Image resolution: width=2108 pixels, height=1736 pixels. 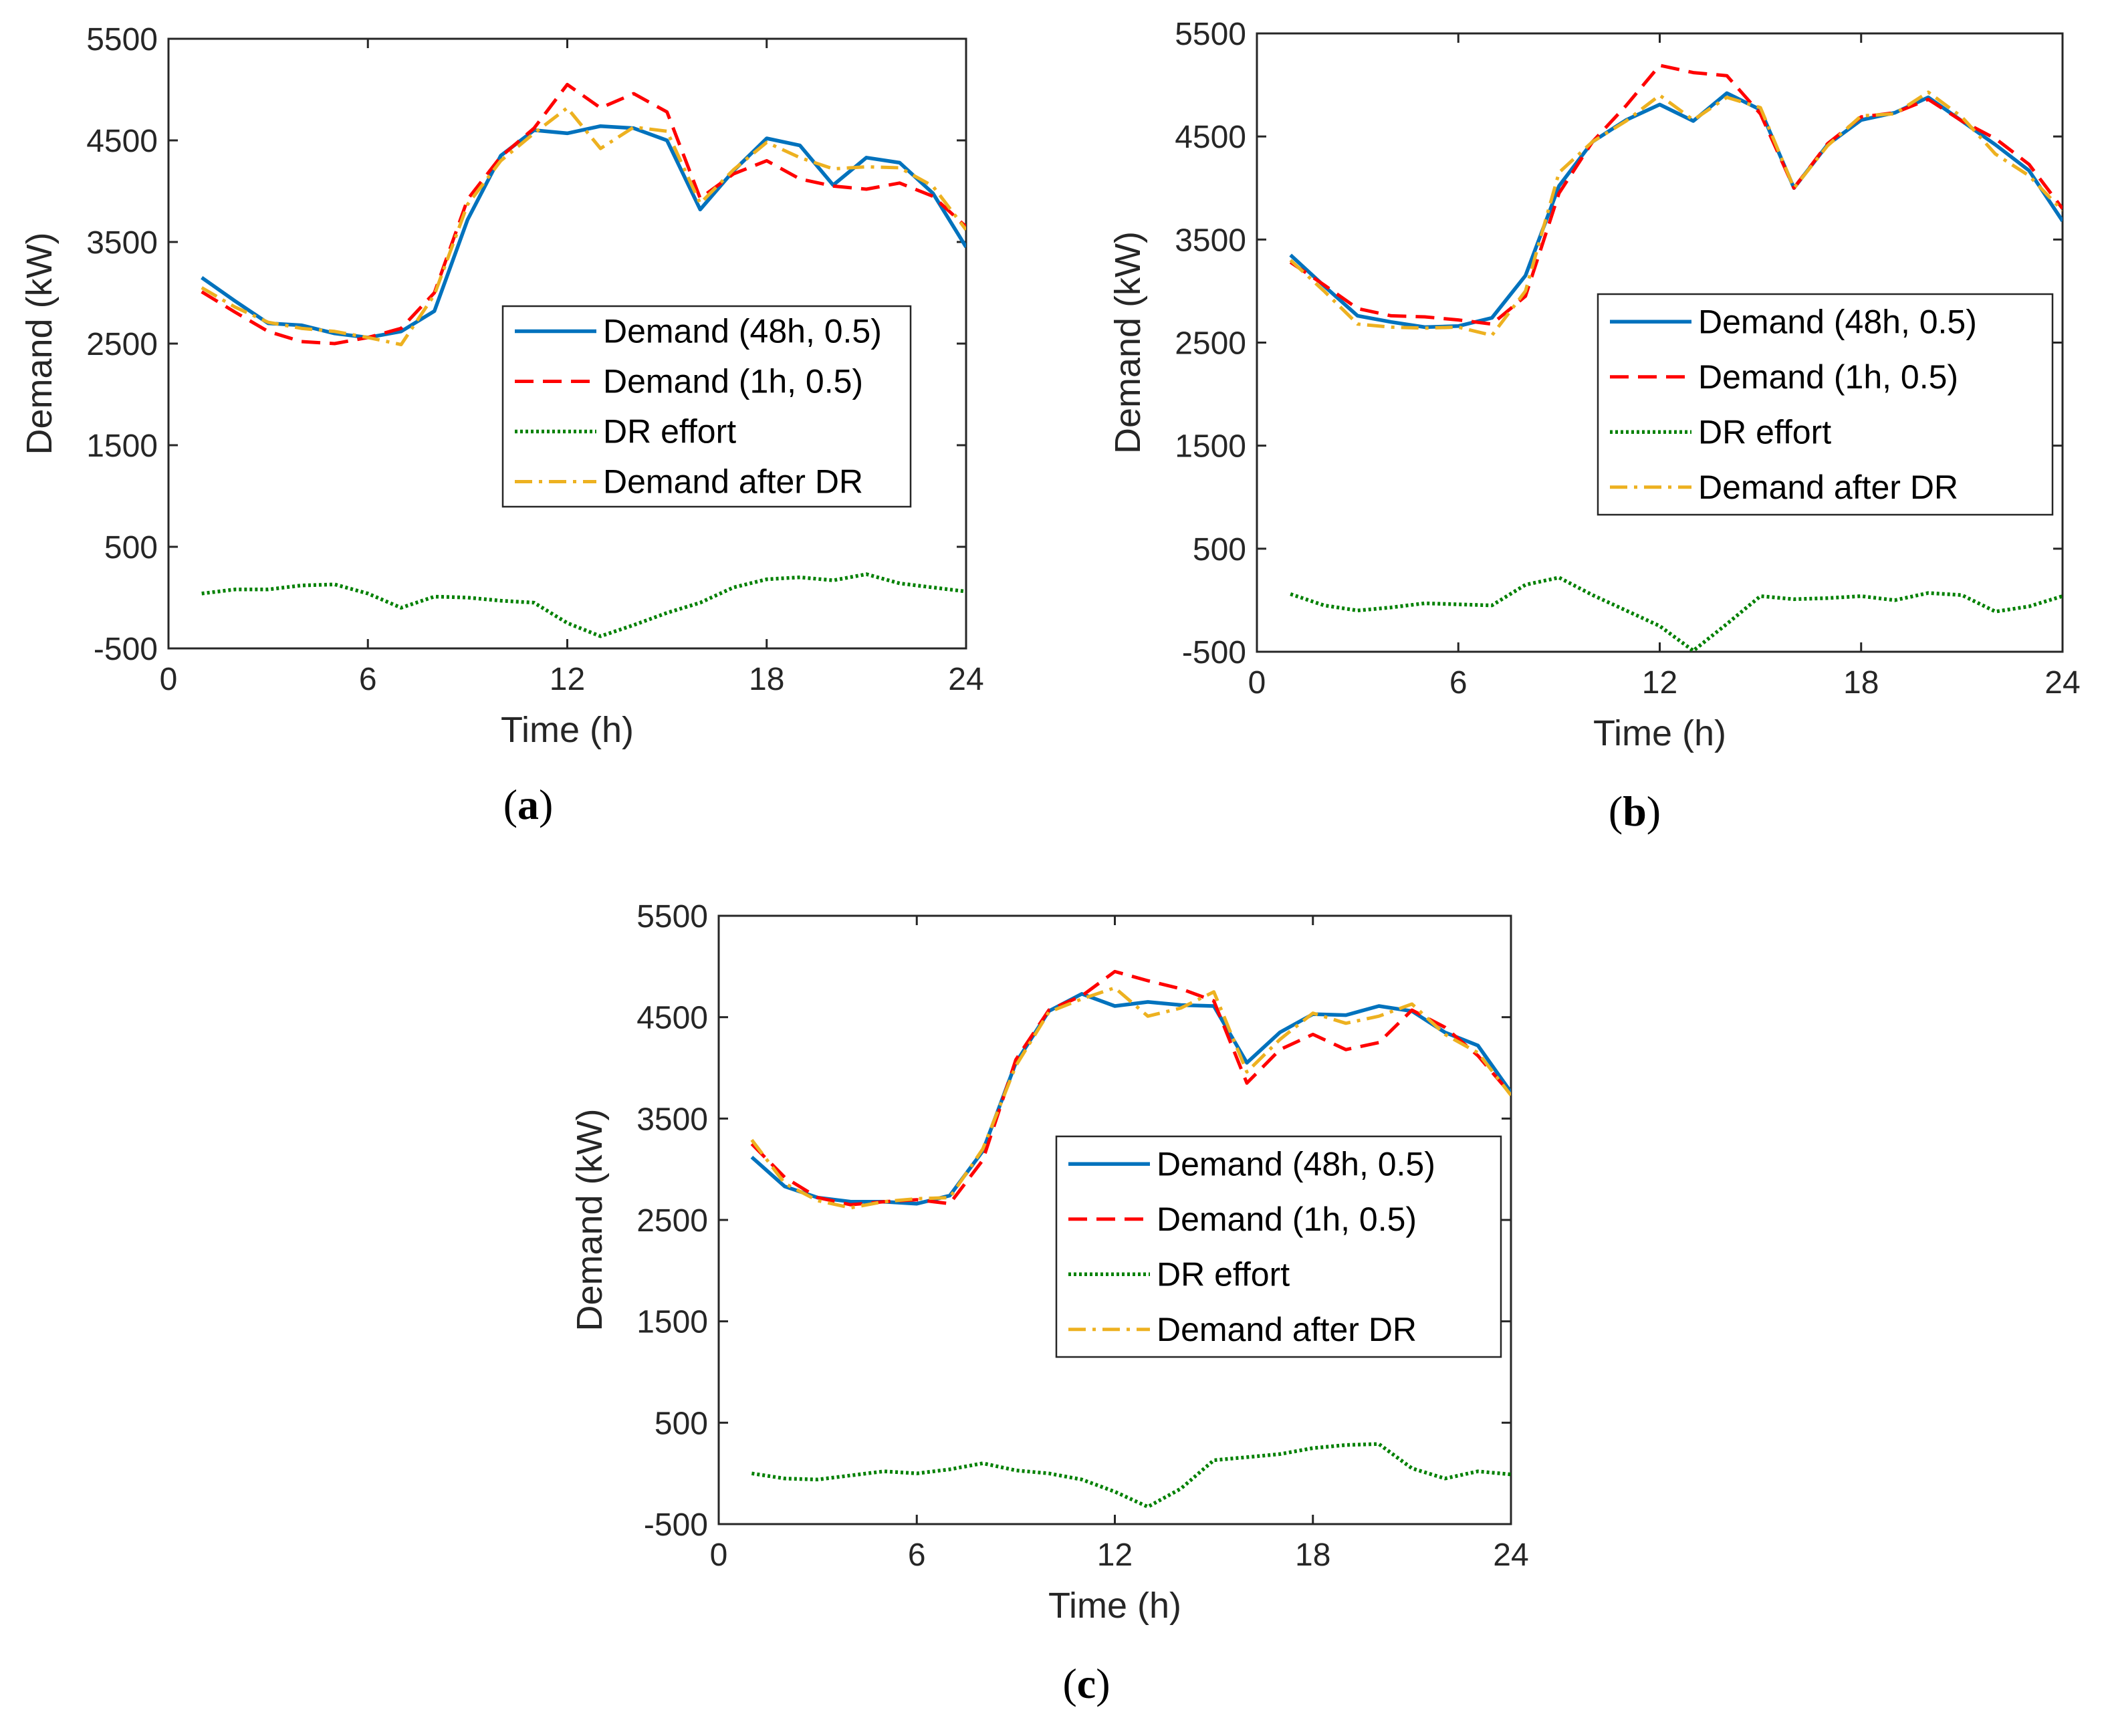 I want to click on panel-label: (a), so click(x=528, y=804).